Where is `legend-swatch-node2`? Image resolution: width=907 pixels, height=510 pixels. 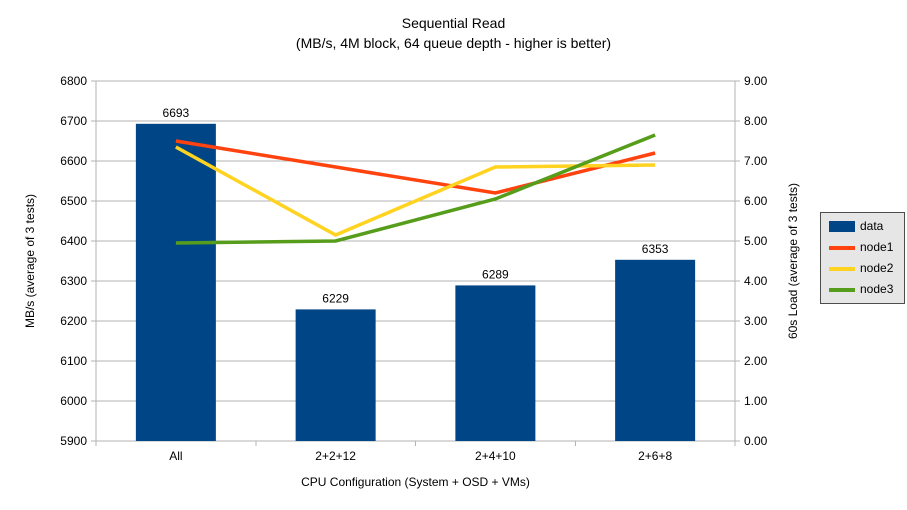
legend-swatch-node2 is located at coordinates (842, 268).